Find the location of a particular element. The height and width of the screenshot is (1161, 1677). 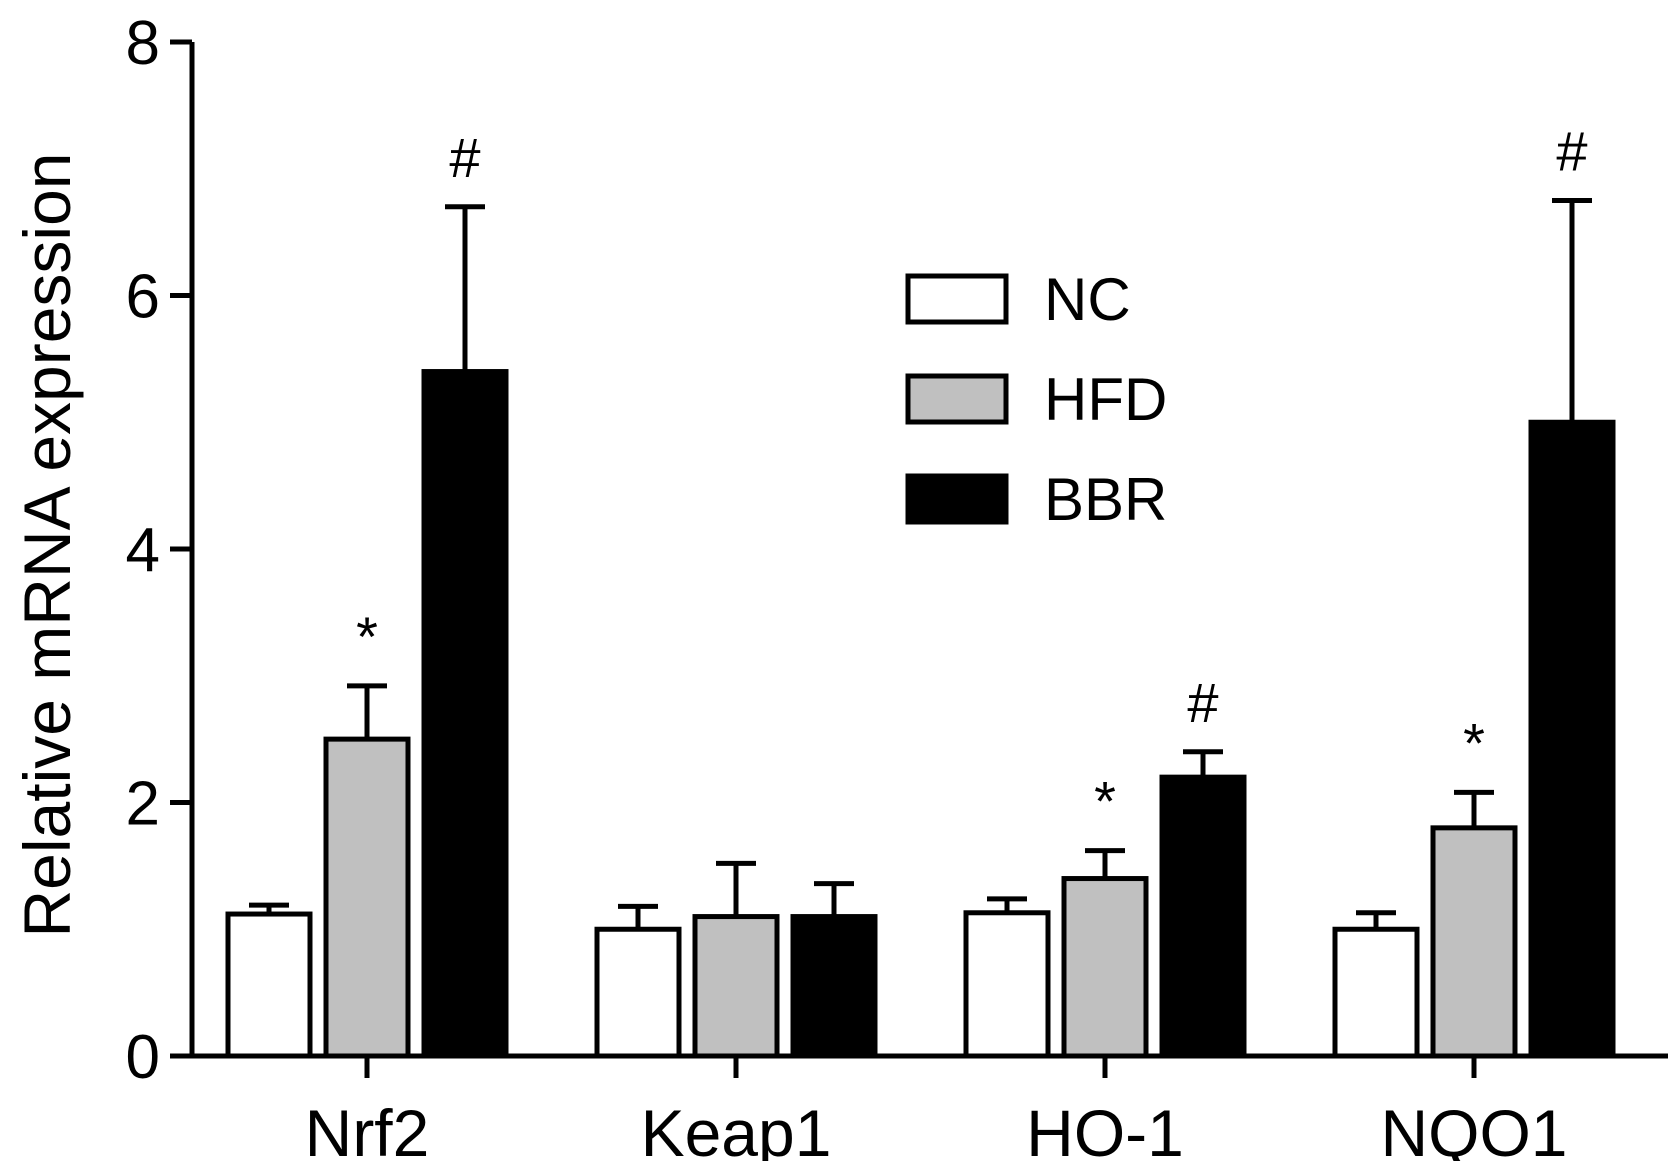

y-axis: 0 2 4 6 8 is located at coordinates (160, 550).